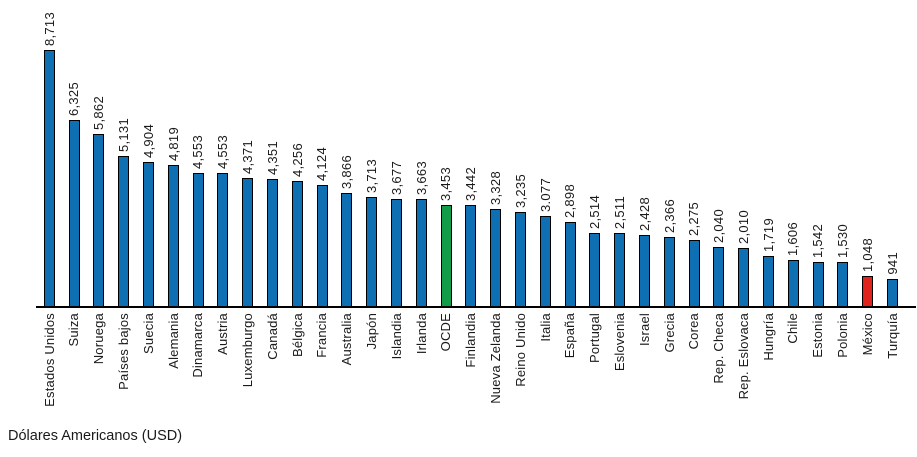 The image size is (917, 457). Describe the element at coordinates (545, 213) in the screenshot. I see `bar-column: 3.077 Italia` at that location.